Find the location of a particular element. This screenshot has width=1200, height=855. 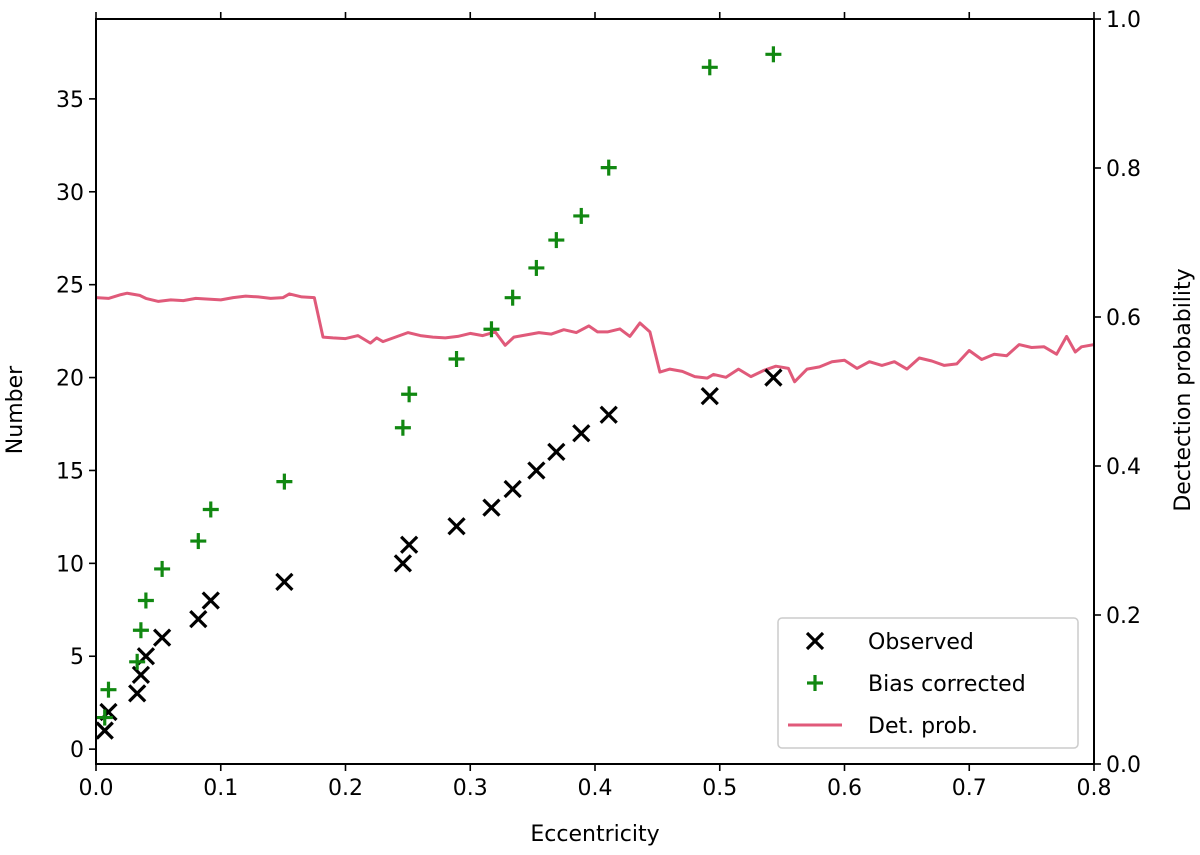

y2-tick-label: 0.6 is located at coordinates (1123, 318).